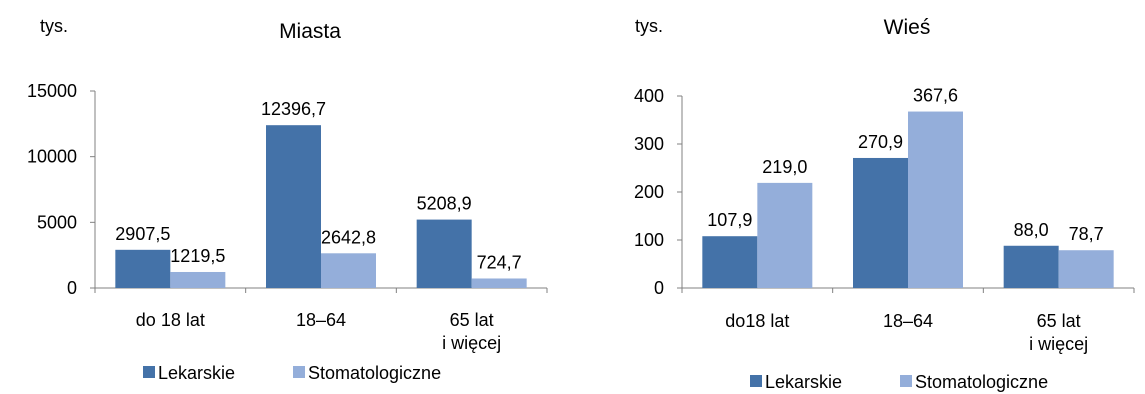  Describe the element at coordinates (649, 144) in the screenshot. I see `chart-2-ytick-label: 300` at that location.